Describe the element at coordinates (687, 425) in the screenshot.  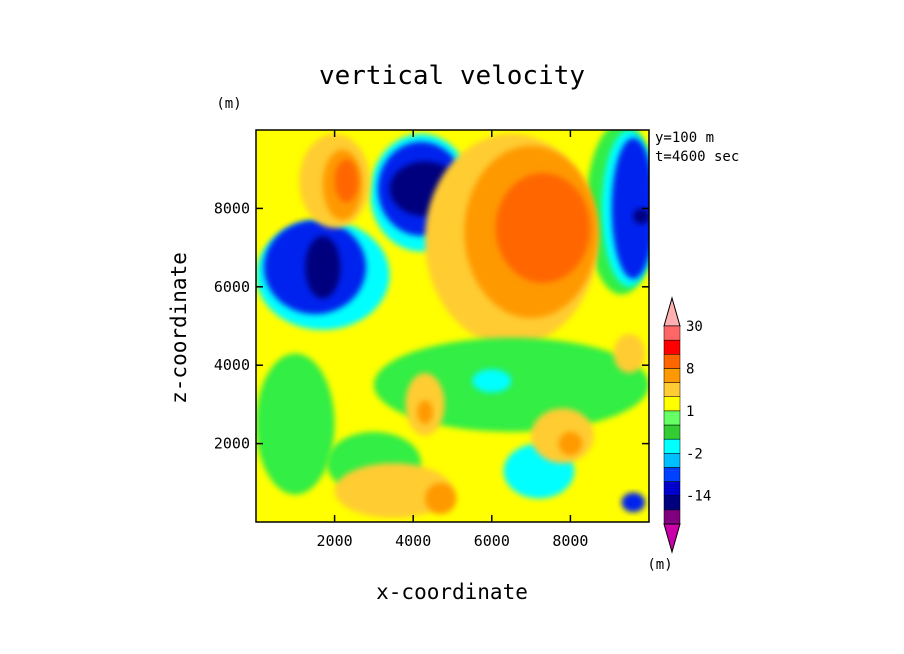
I see `colorbar: 30 8 1 -2 -14` at that location.